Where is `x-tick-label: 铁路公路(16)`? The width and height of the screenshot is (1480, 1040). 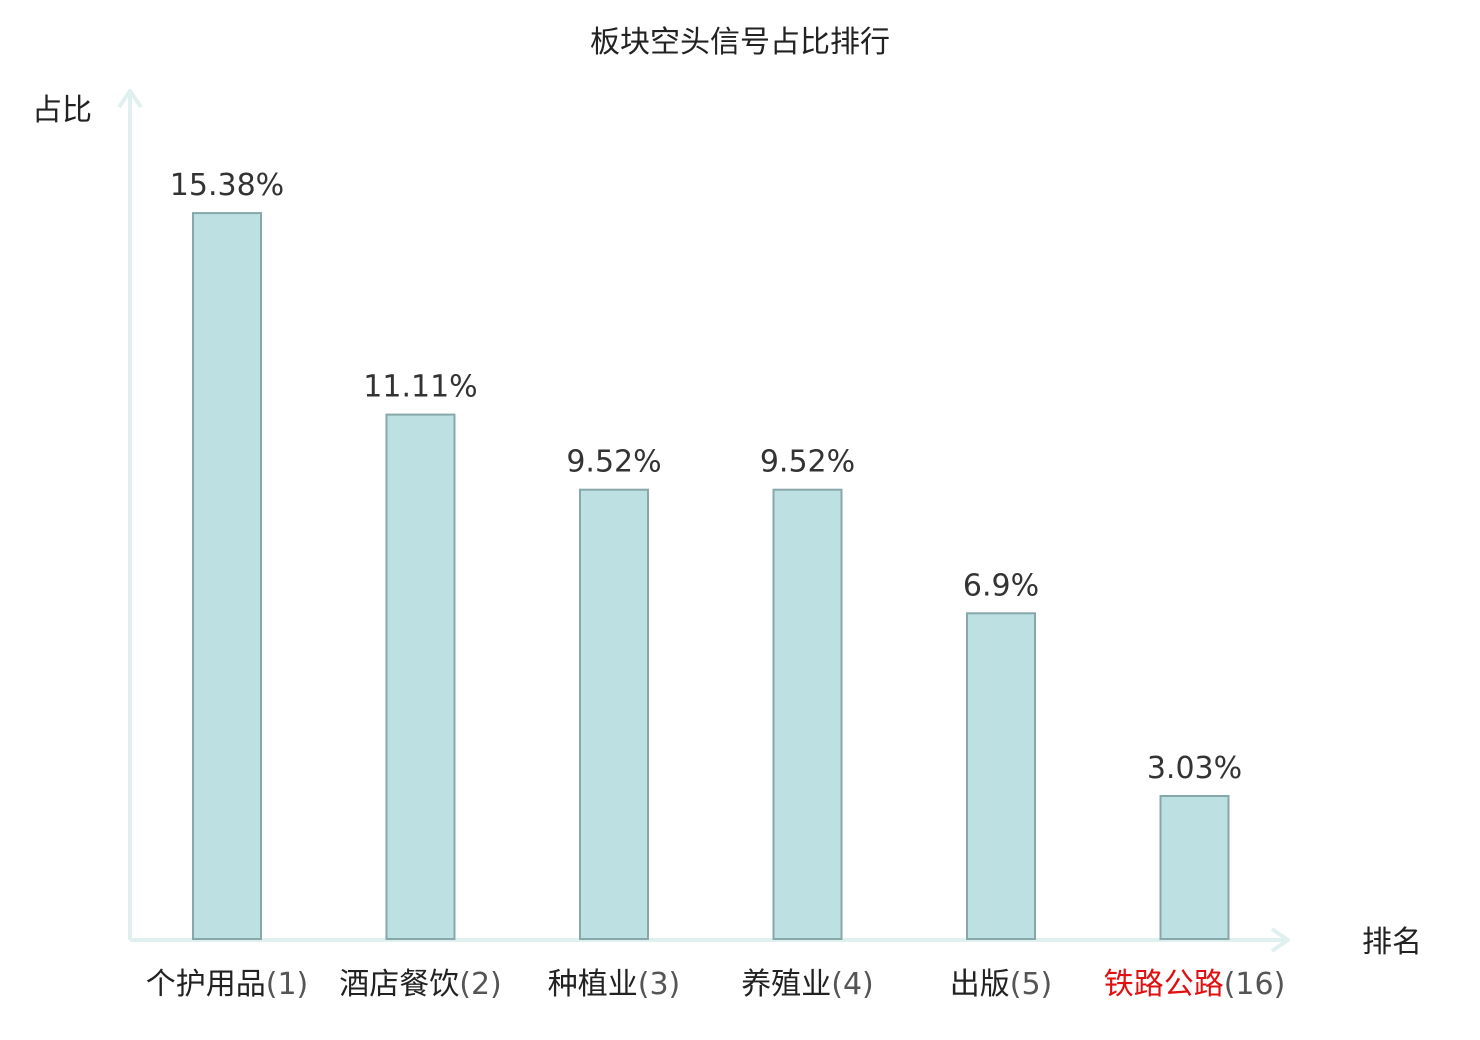 x-tick-label: 铁路公路(16) is located at coordinates (1195, 984).